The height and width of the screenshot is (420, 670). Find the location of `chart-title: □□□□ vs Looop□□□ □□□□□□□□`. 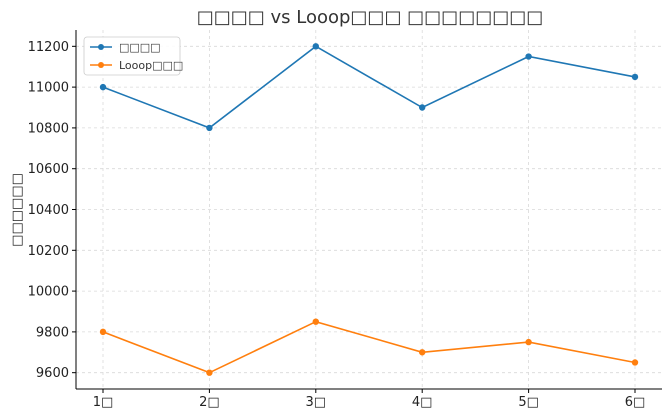

chart-title: □□□□ vs Looop□□□ □□□□□□□□ is located at coordinates (370, 17).